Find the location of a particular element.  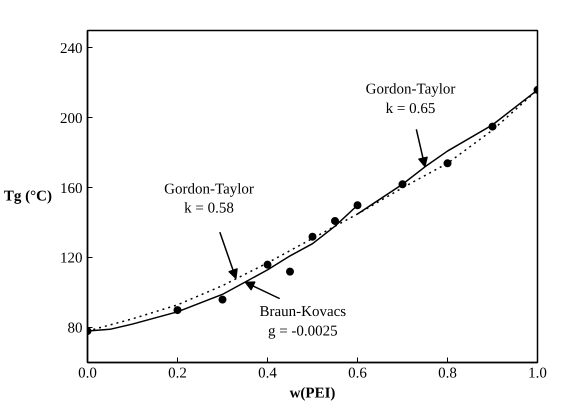

y-tick-label: 200 is located at coordinates (71, 118).